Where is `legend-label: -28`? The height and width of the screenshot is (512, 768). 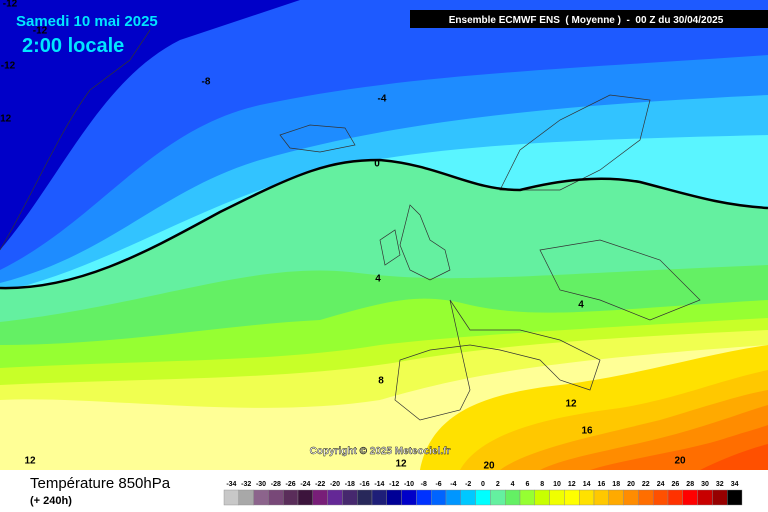 legend-label: -28 is located at coordinates (276, 484).